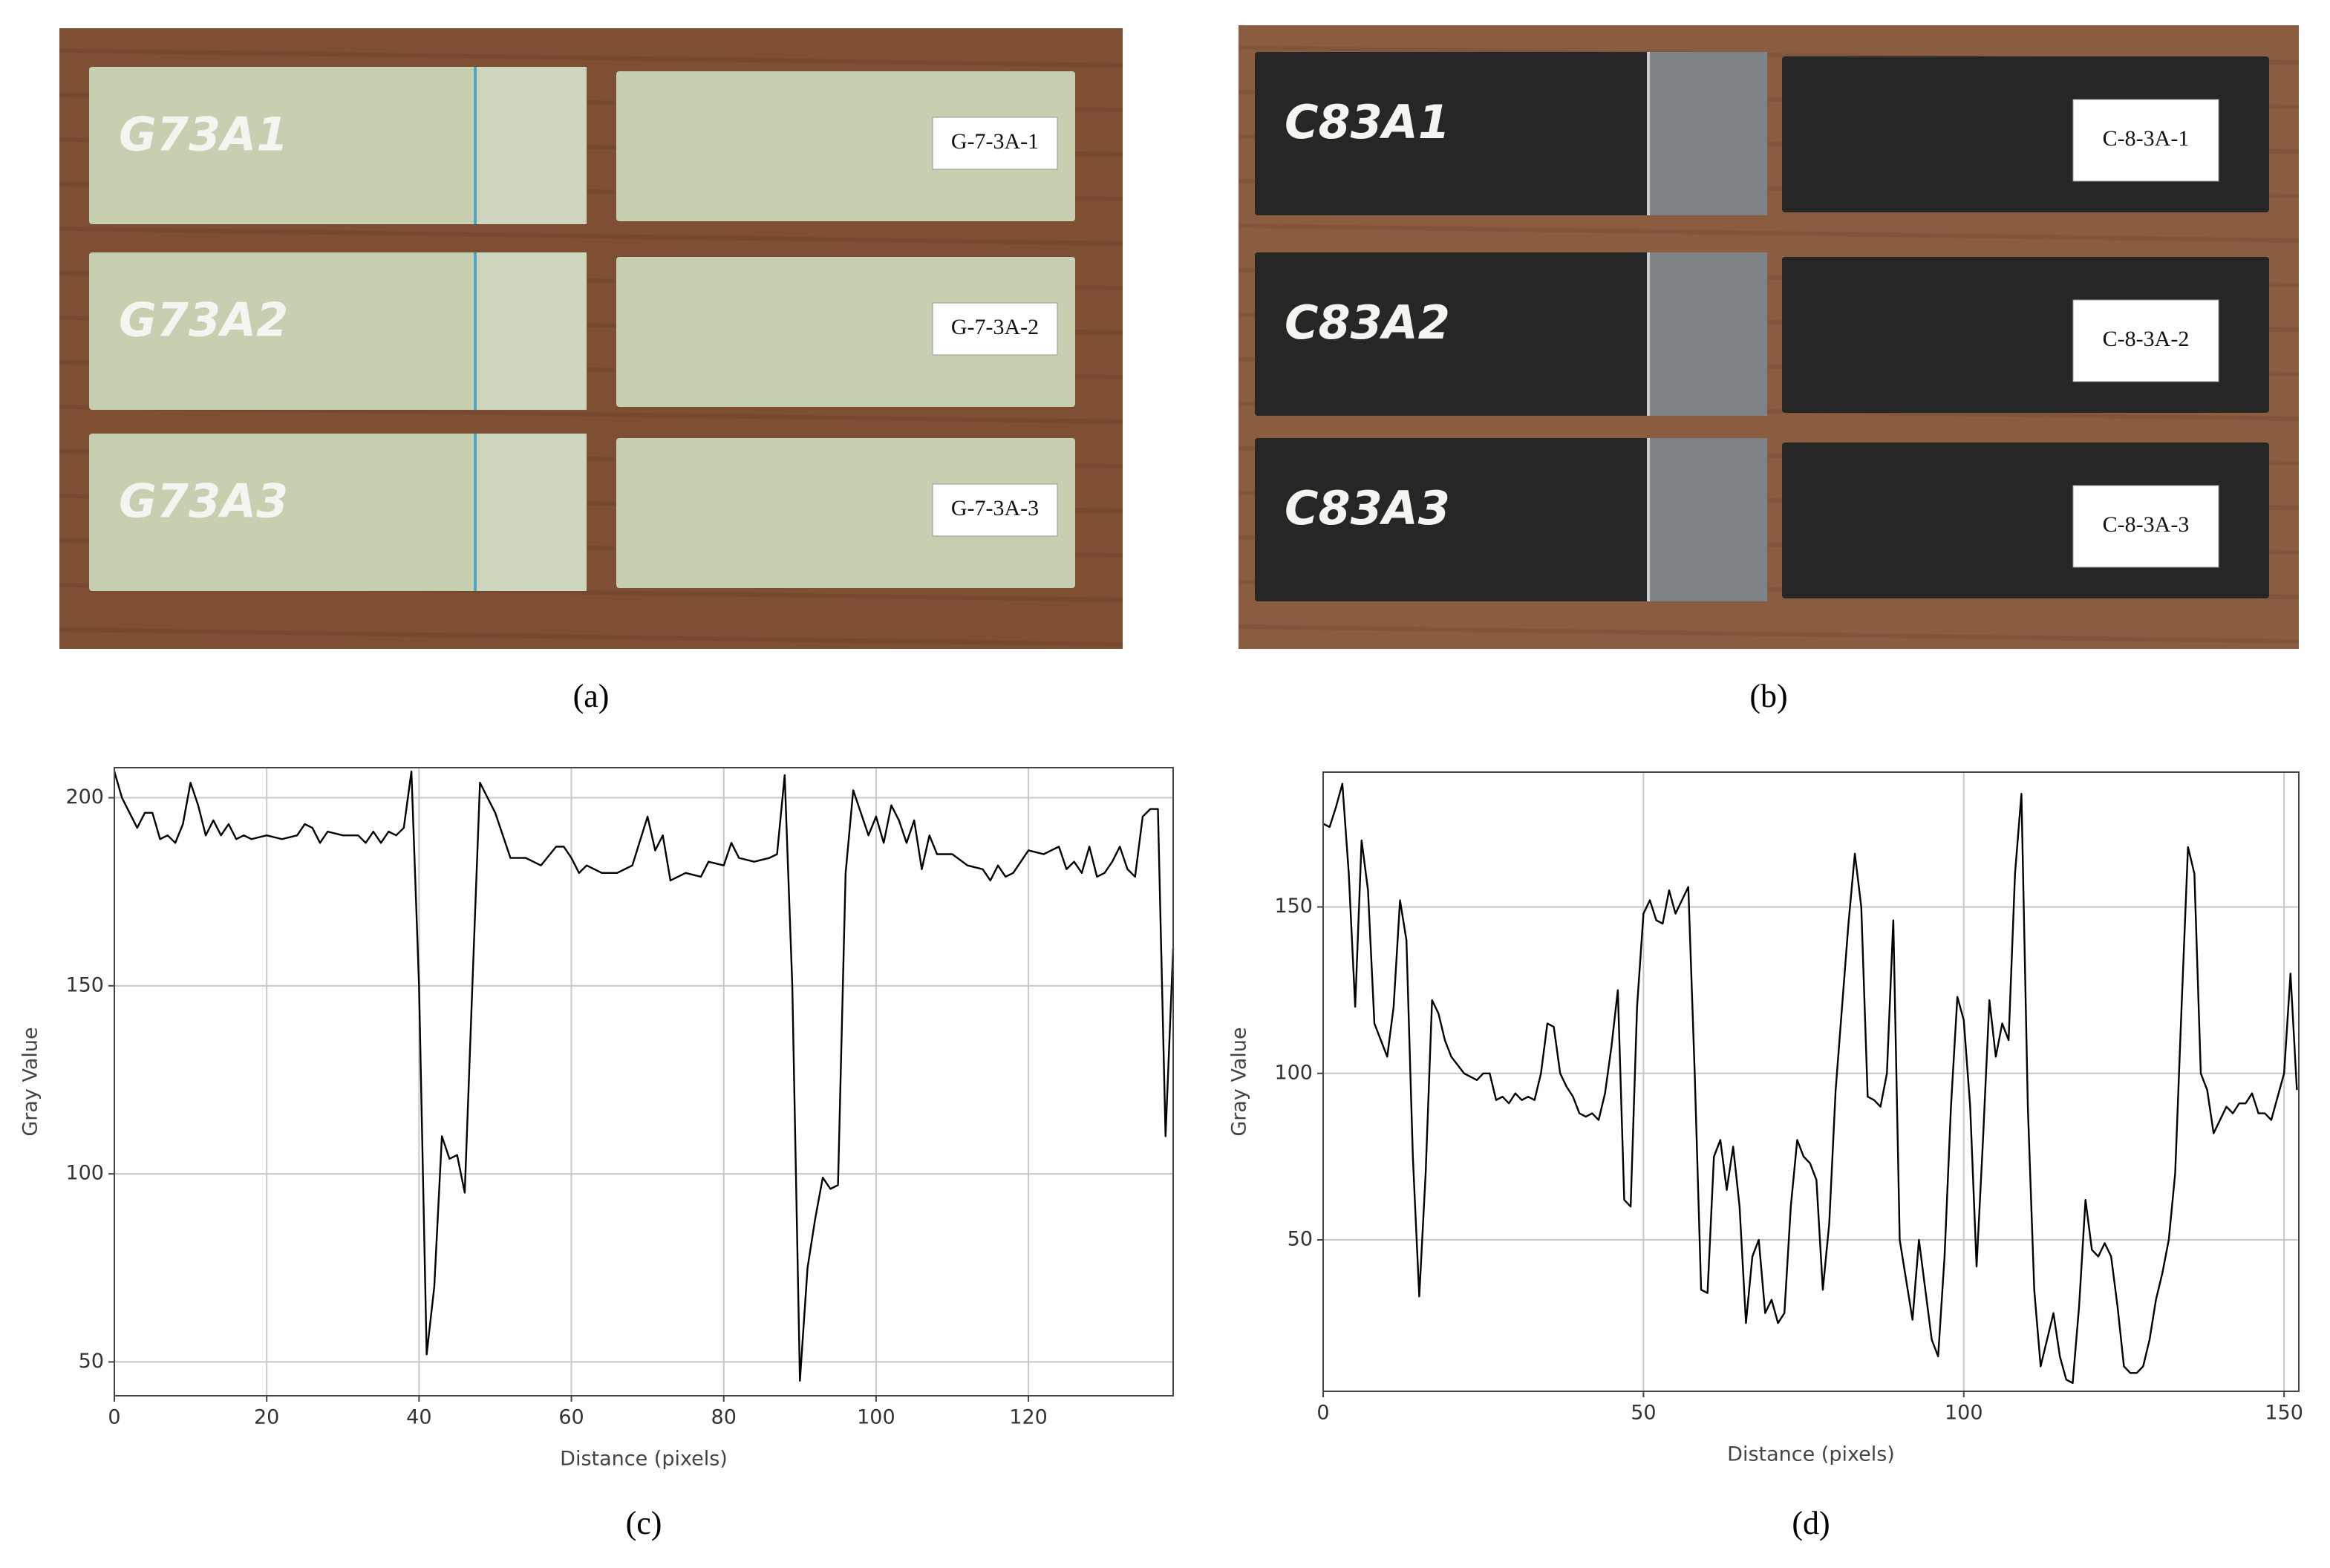 The image size is (2330, 1568). Describe the element at coordinates (1811, 1523) in the screenshot. I see `panel-label: (d)` at that location.